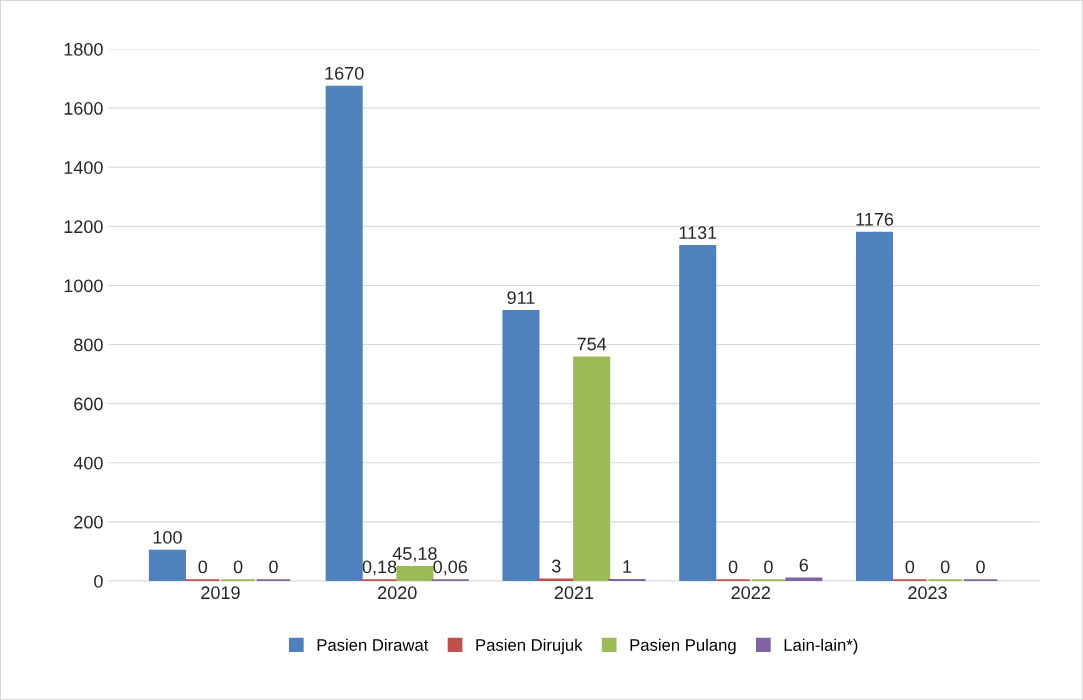 This screenshot has height=700, width=1083. What do you see at coordinates (927, 593) in the screenshot?
I see `x-tick-label: 2023` at bounding box center [927, 593].